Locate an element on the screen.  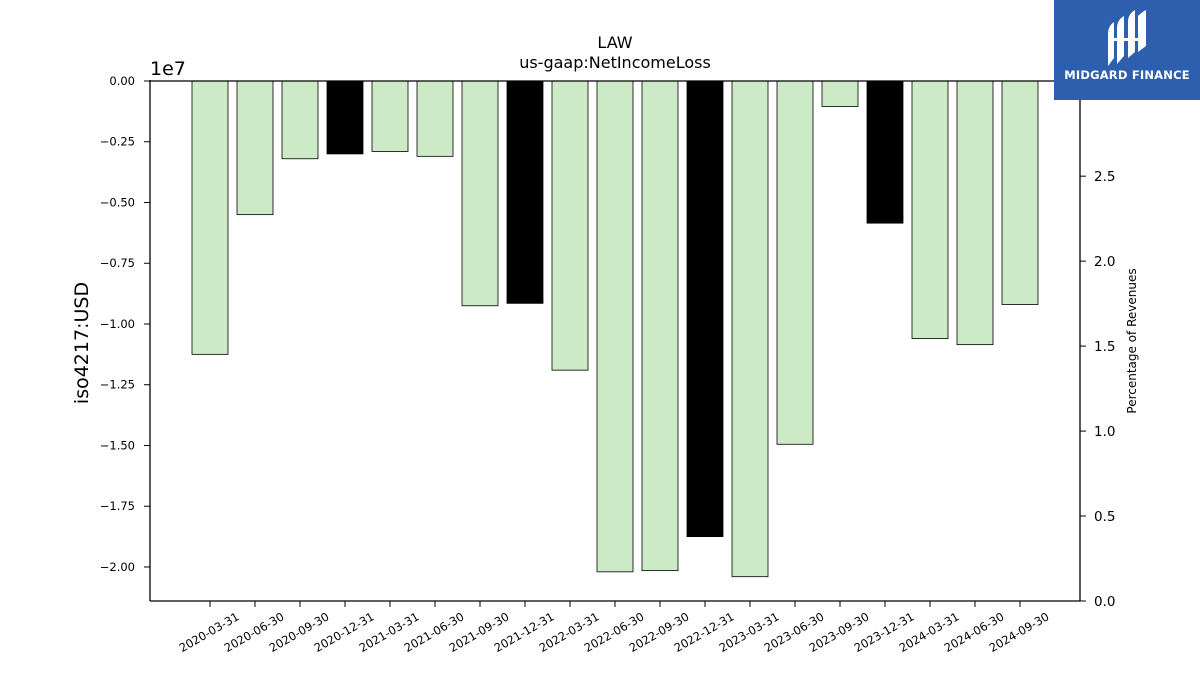
y-tick-label: −1.25 is located at coordinates (117, 385).